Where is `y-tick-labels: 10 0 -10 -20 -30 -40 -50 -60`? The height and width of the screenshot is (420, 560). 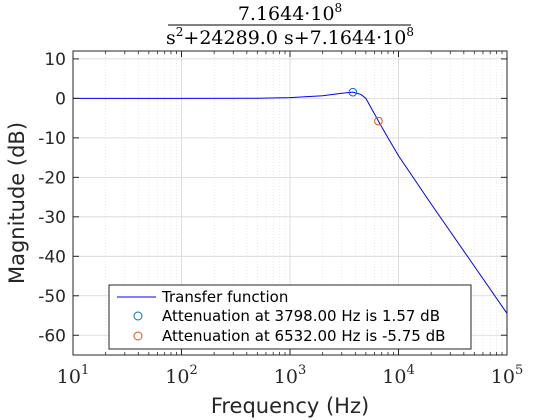 y-tick-labels: 10 0 -10 -20 -30 -40 -50 -60 is located at coordinates (52, 198).